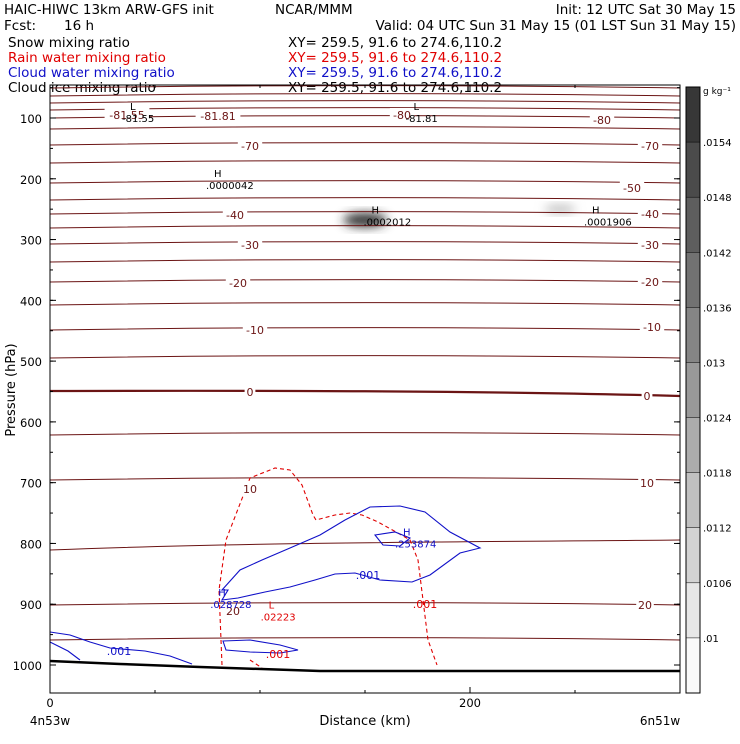  I want to click on header-forecast-label: Fcst:, so click(20, 26).